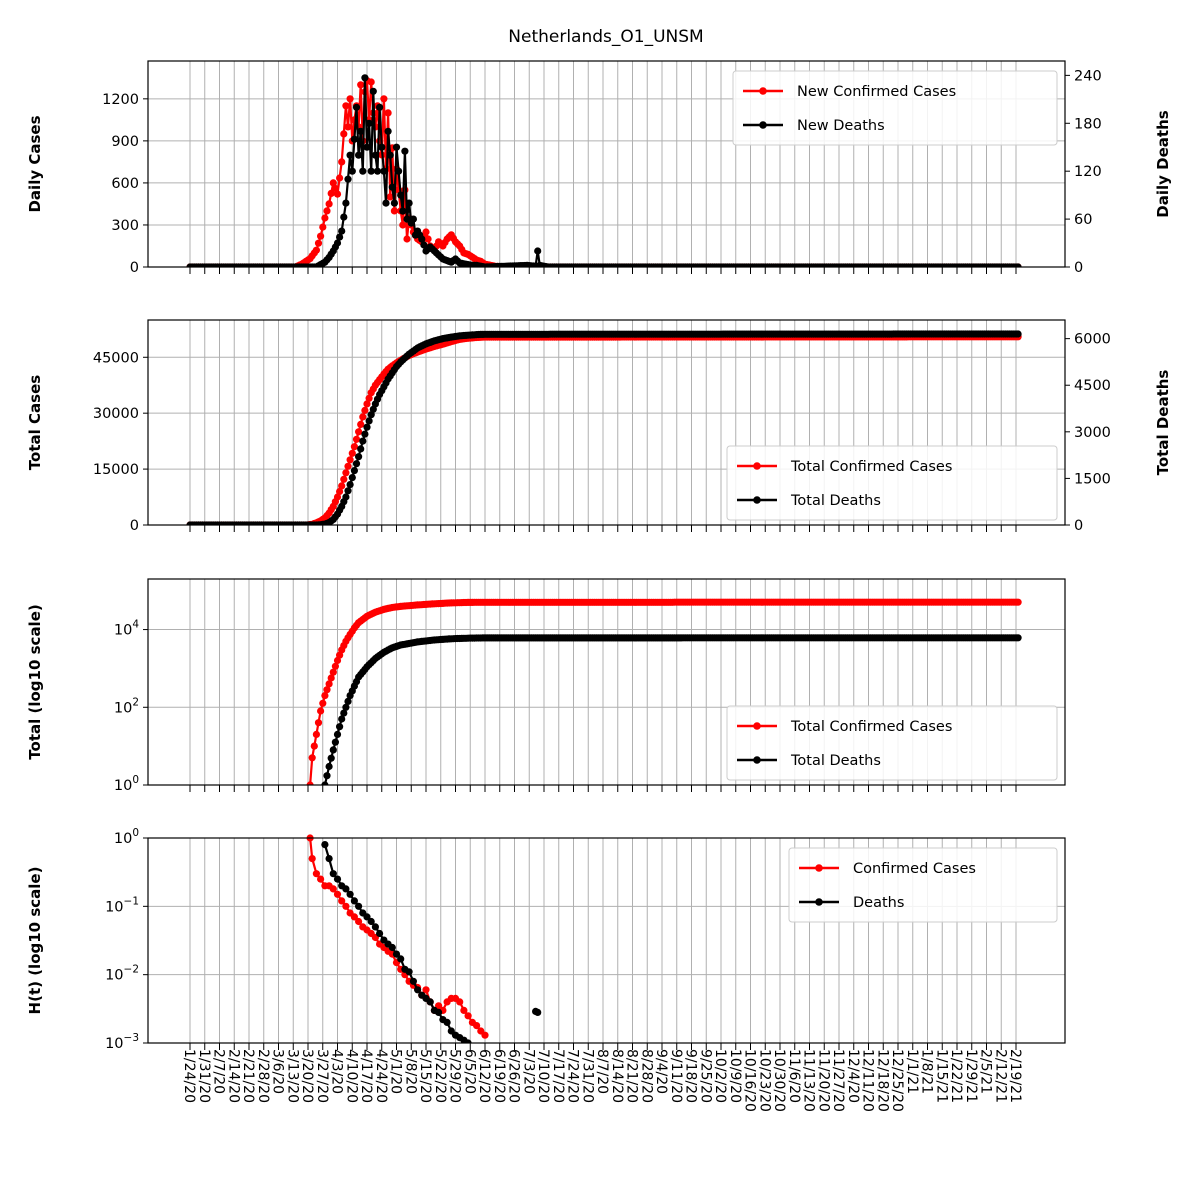 The image size is (1200, 1200). What do you see at coordinates (871, 727) in the screenshot?
I see `legend-label: Total Confirmed Cases` at bounding box center [871, 727].